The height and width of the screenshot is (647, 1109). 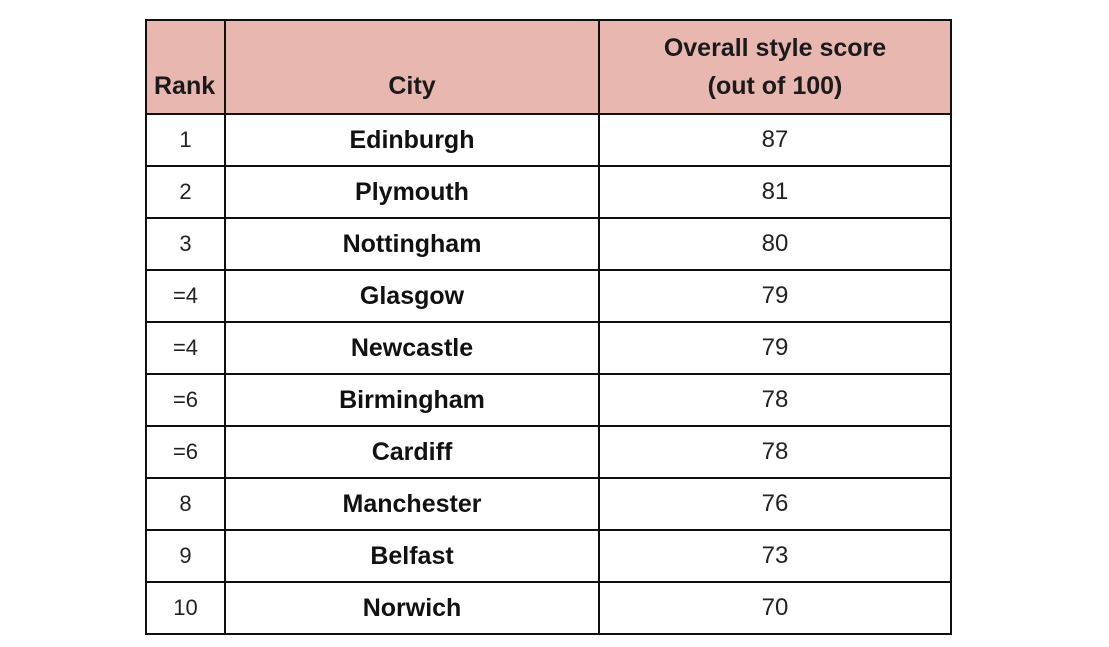 I want to click on city-cell: Cardiff, so click(x=412, y=452).